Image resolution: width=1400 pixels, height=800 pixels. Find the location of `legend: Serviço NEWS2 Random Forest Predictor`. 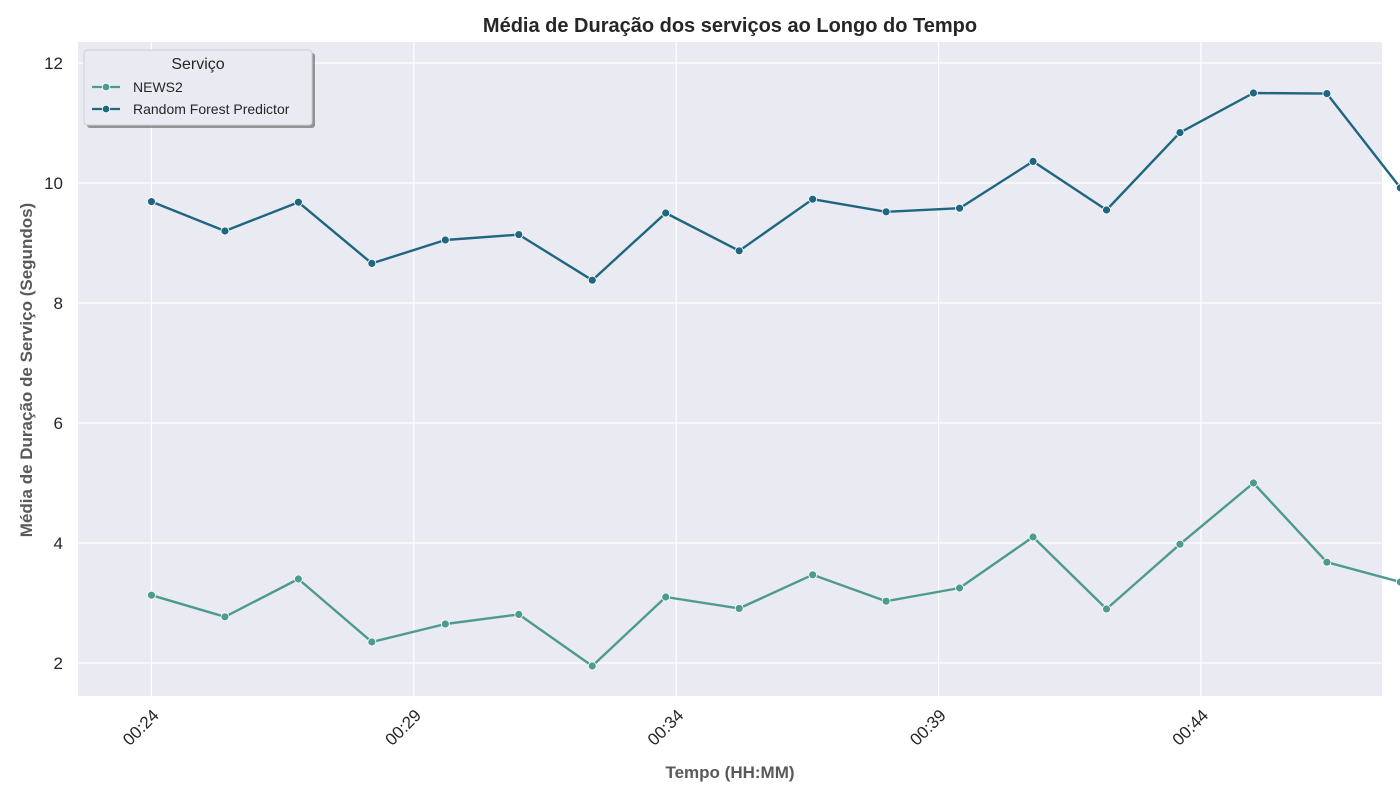

legend: Serviço NEWS2 Random Forest Predictor is located at coordinates (199, 88).